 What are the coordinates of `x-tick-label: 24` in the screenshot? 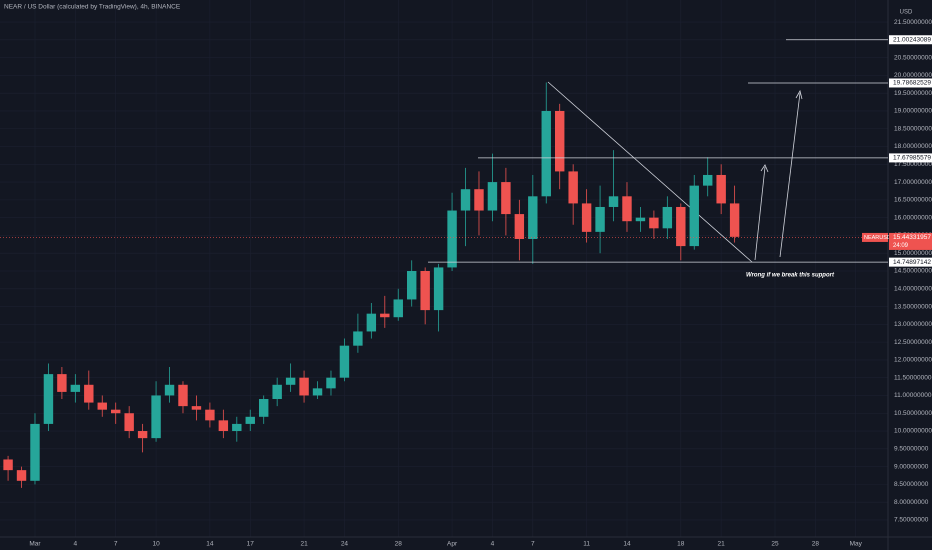 It's located at (345, 544).